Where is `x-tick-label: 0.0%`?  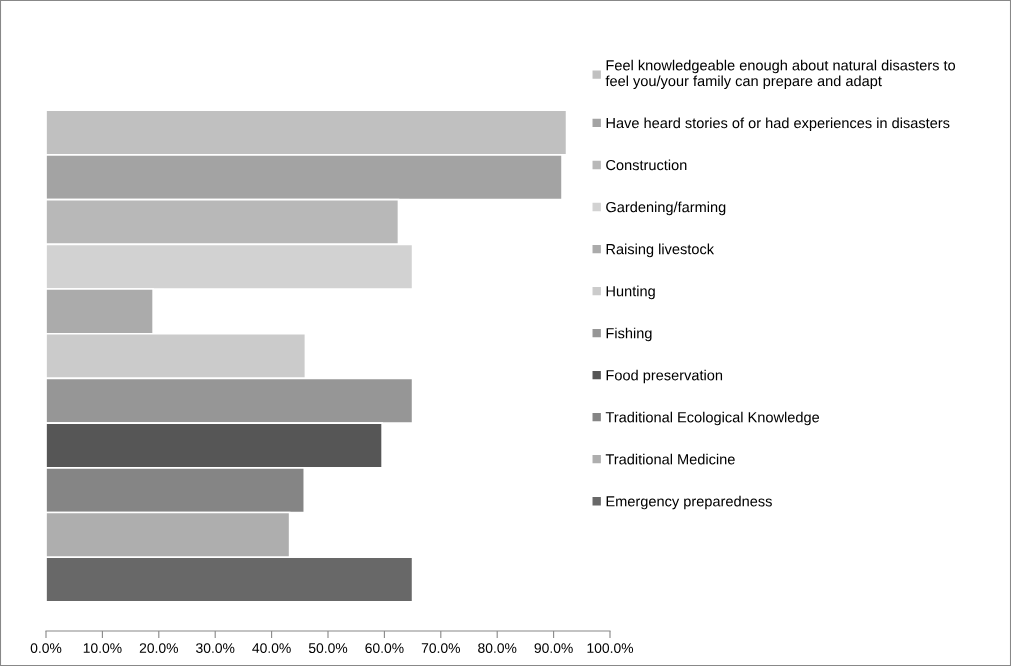
x-tick-label: 0.0% is located at coordinates (46, 648).